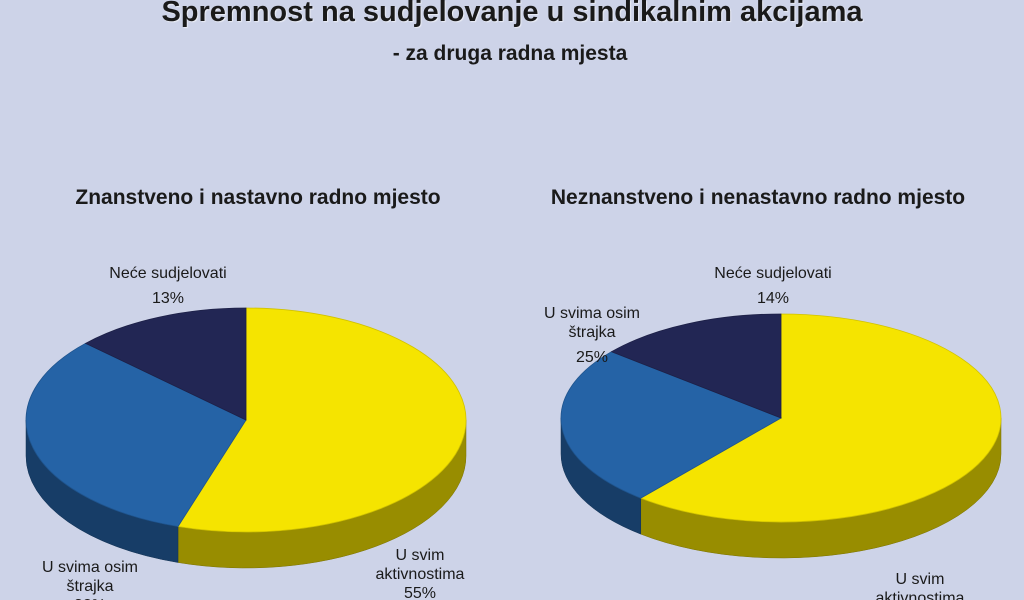 This screenshot has height=600, width=1024. I want to click on slice-percent: 32%, so click(90, 598).